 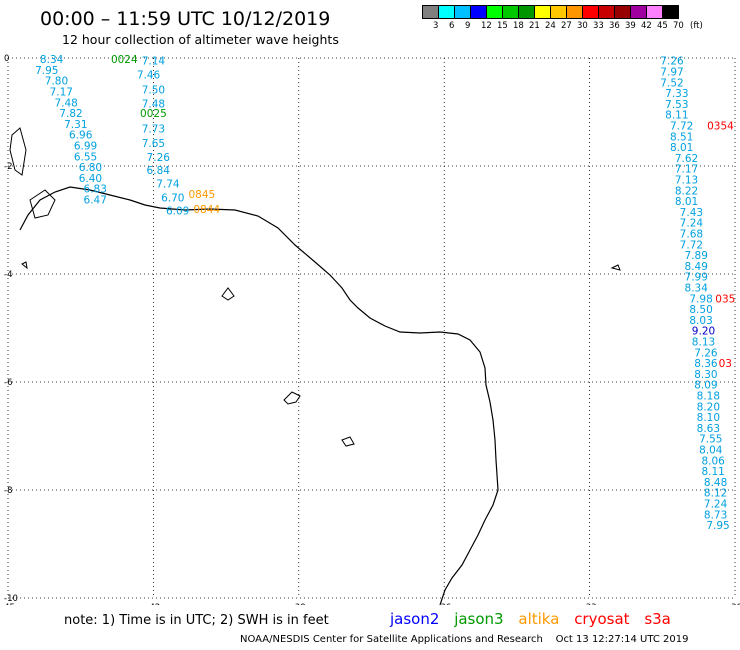 What do you see at coordinates (124, 60) in the screenshot?
I see `pass-time-label: 0024` at bounding box center [124, 60].